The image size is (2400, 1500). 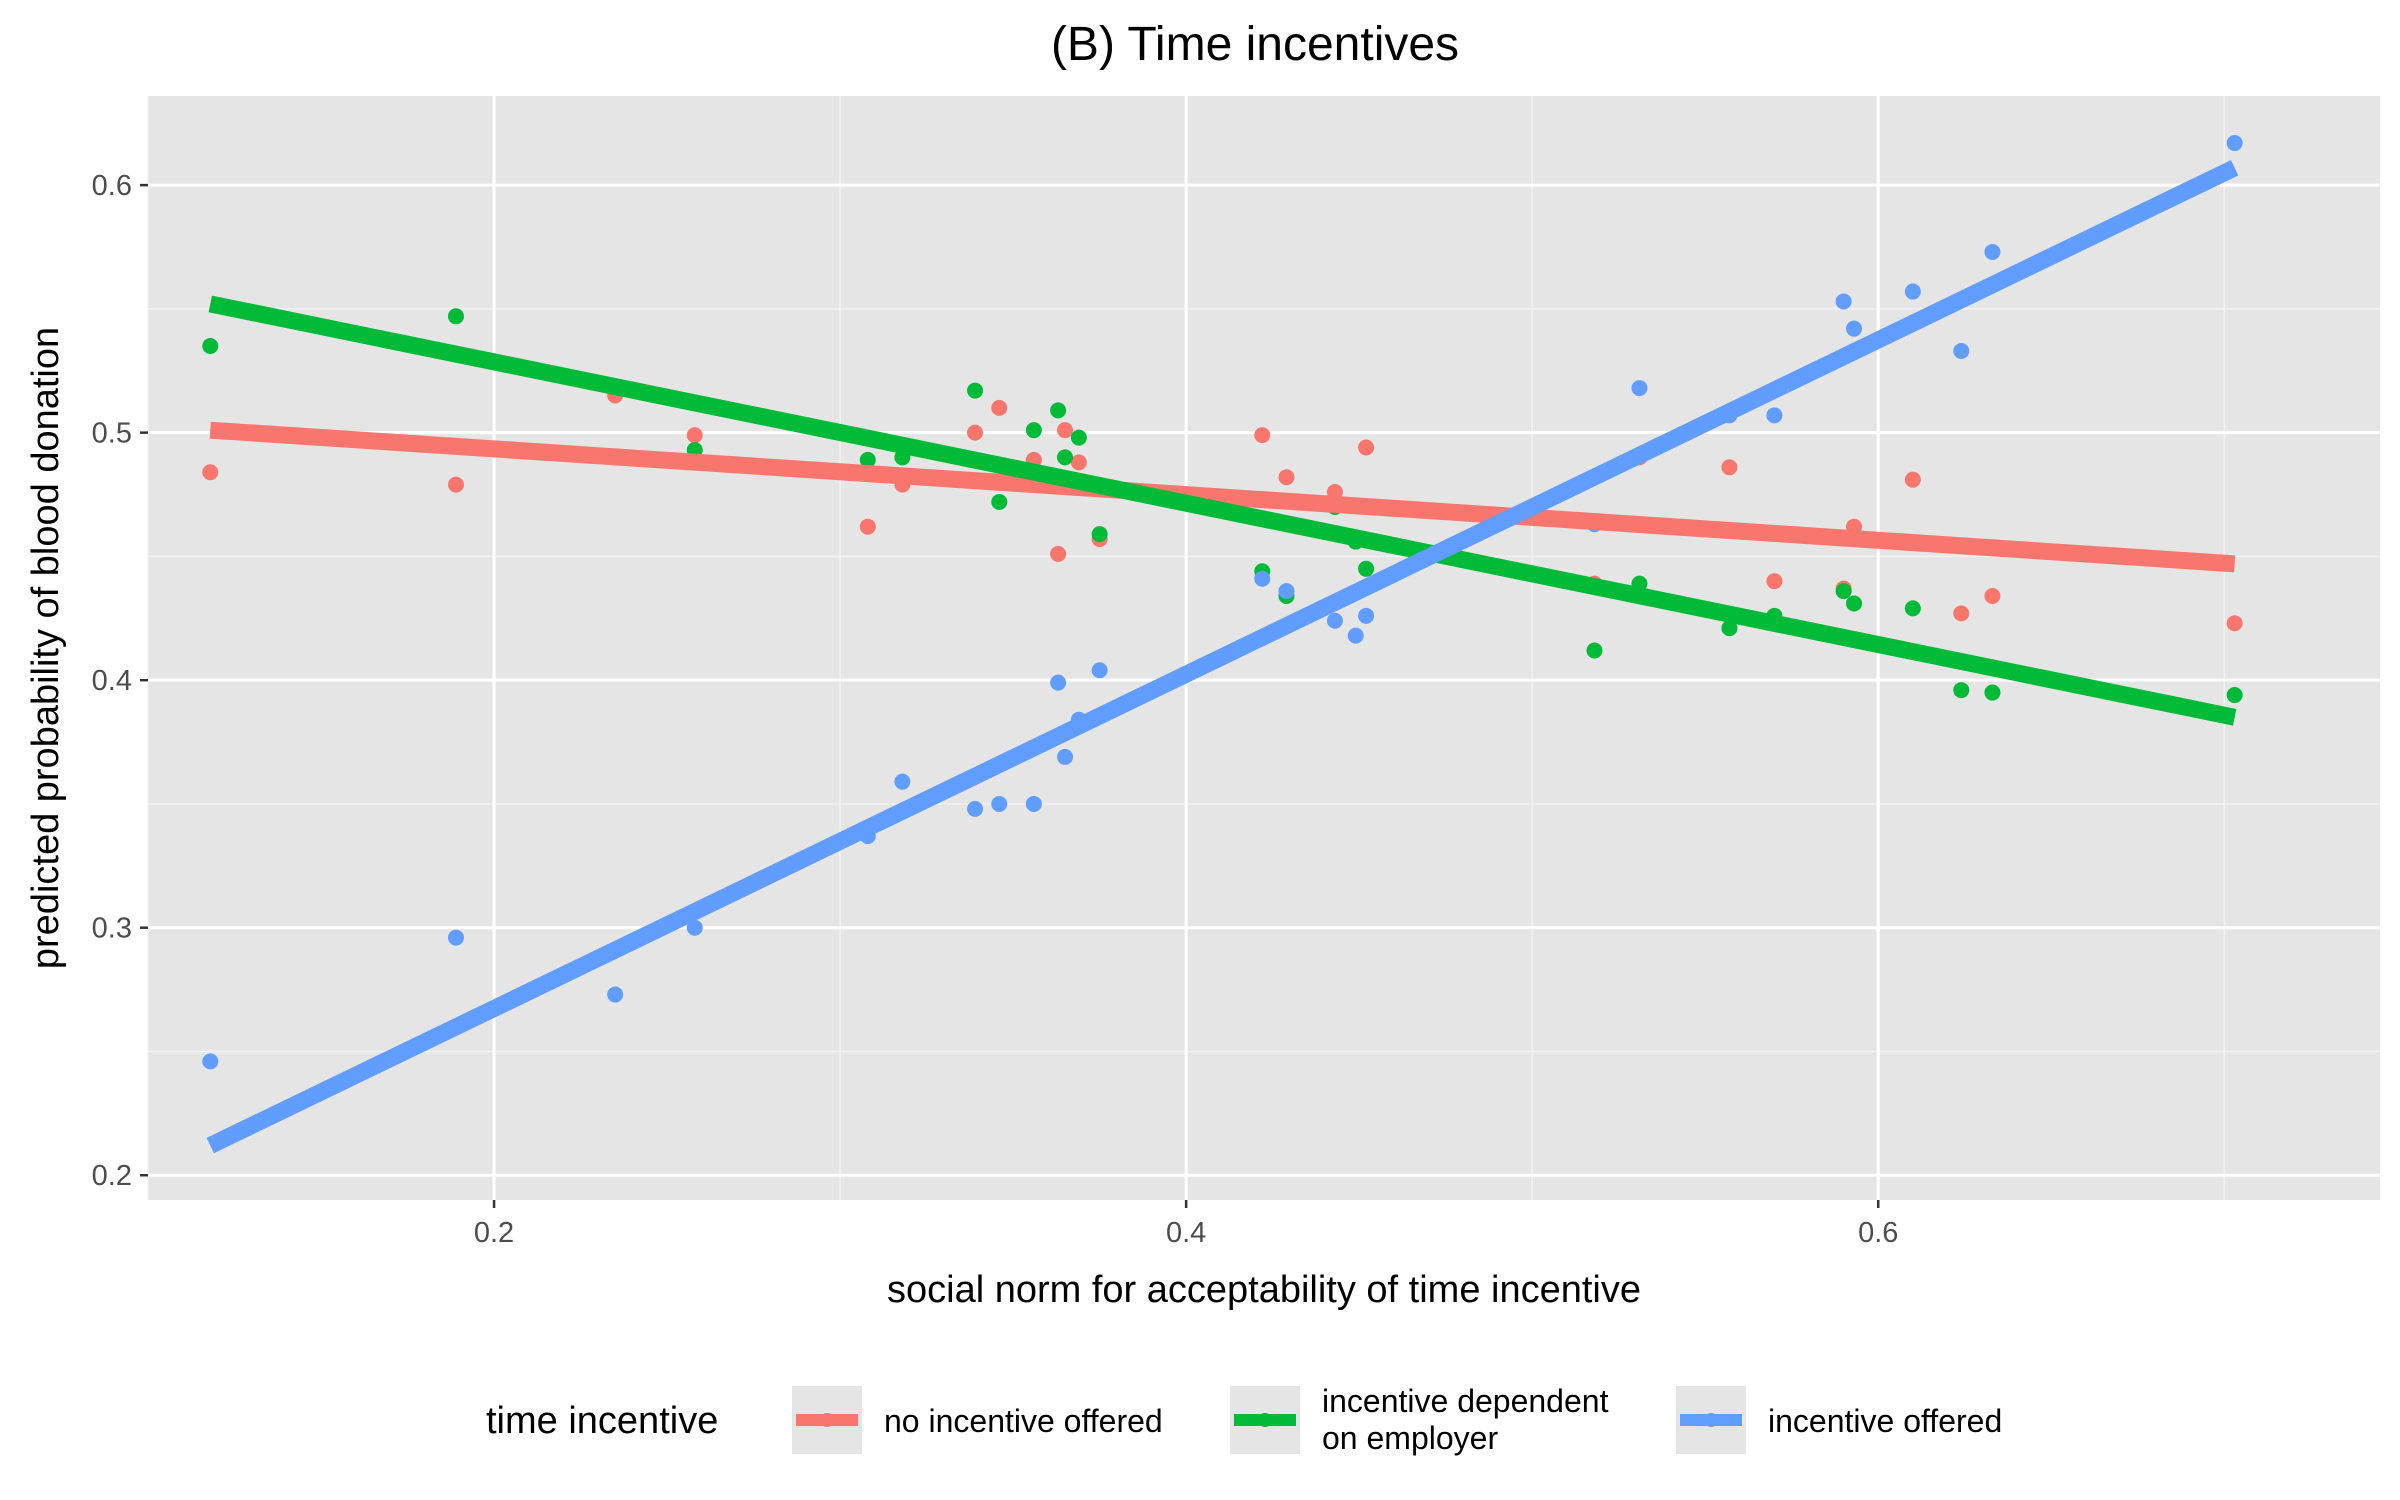 I want to click on legend-label-dependent-line-1: incentive dependent, so click(x=1465, y=1401).